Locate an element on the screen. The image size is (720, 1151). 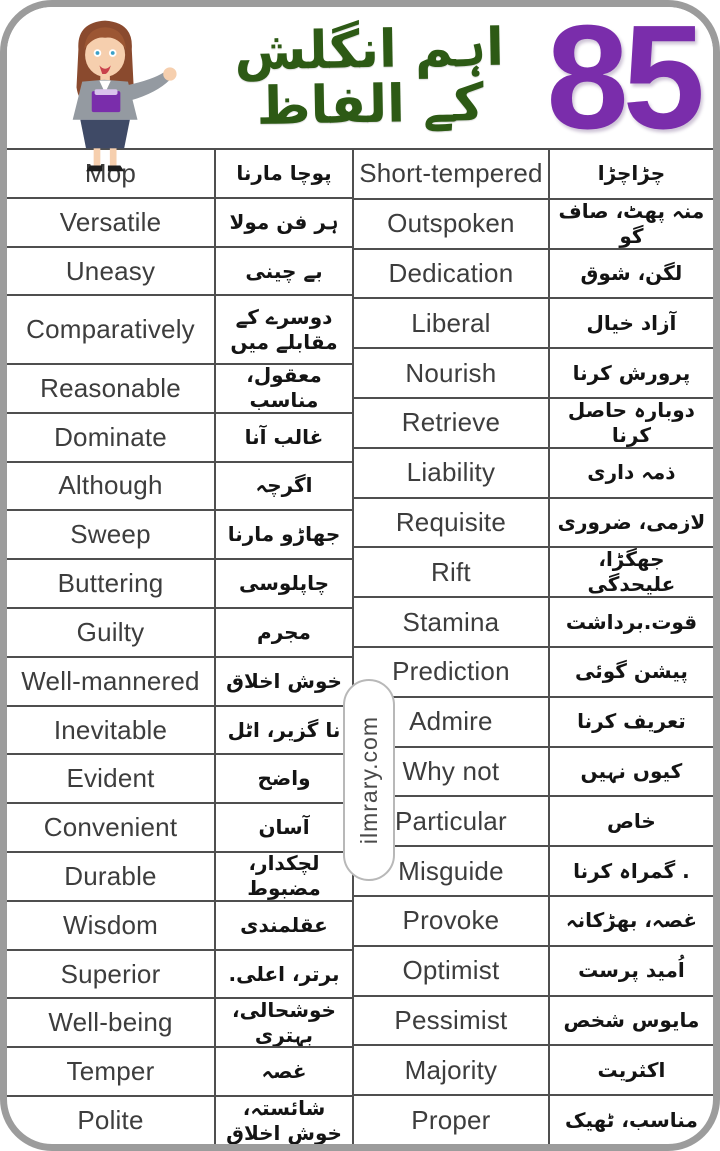
english-word: Uneasy is located at coordinates (111, 271).